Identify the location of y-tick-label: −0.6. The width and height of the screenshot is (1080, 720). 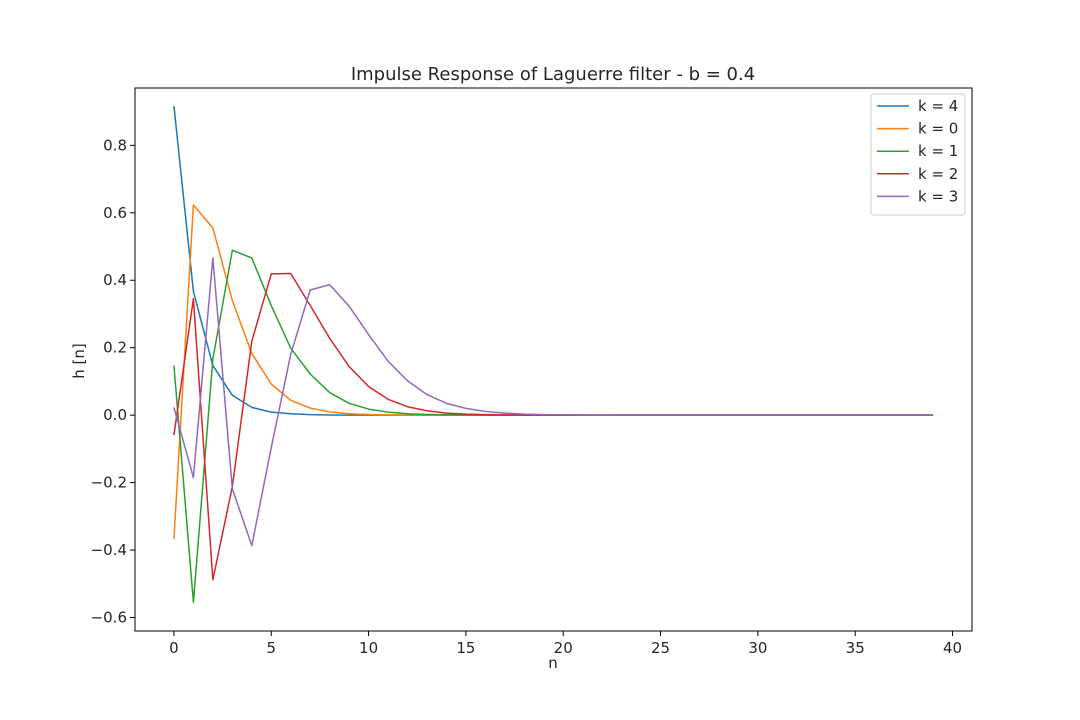
(109, 618).